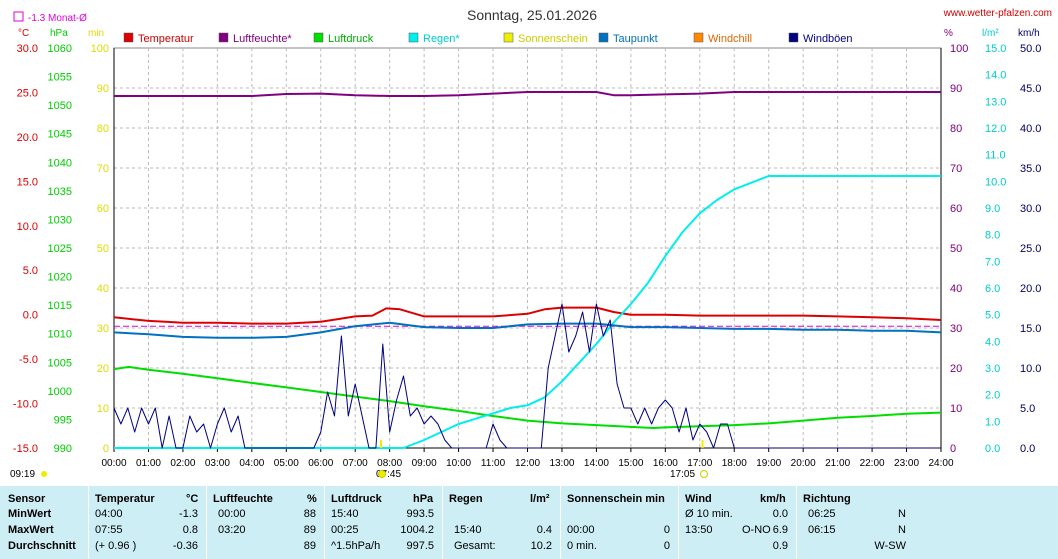  Describe the element at coordinates (902, 530) in the screenshot. I see `stats-dir-val-1: N` at that location.